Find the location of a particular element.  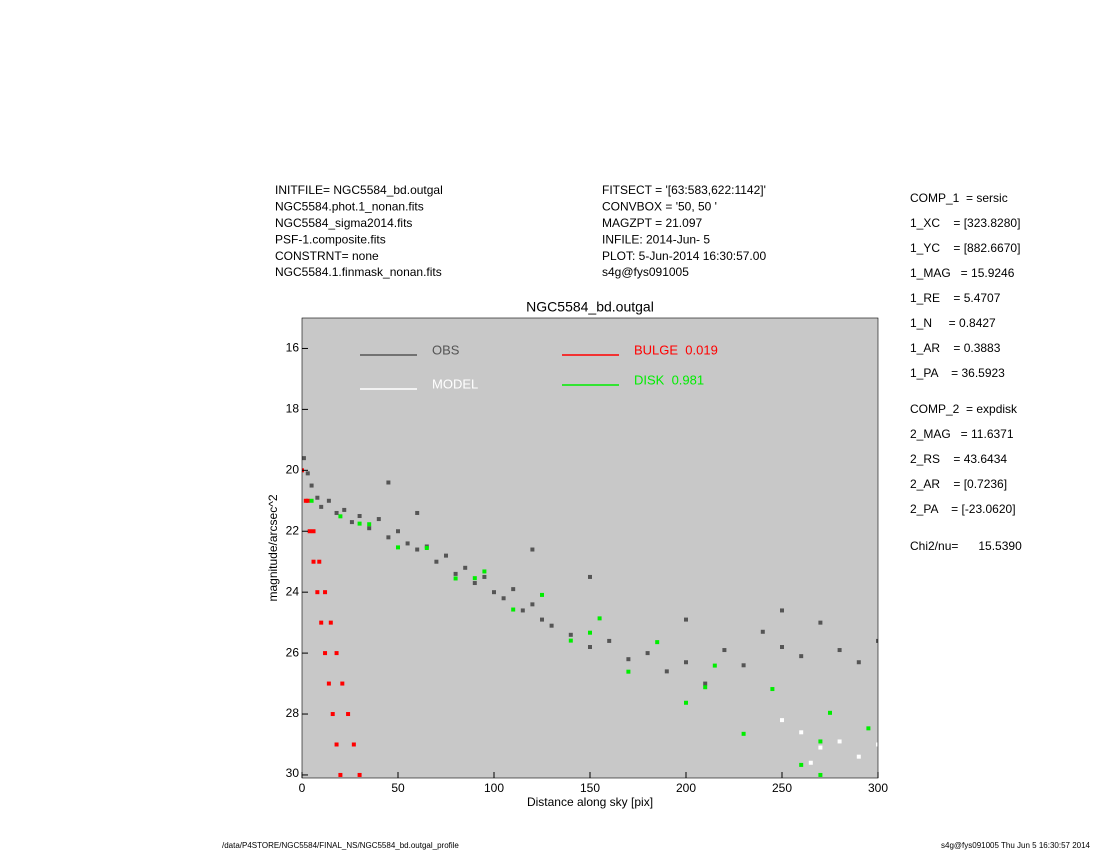

y-tick-label: 24 is located at coordinates (293, 591).